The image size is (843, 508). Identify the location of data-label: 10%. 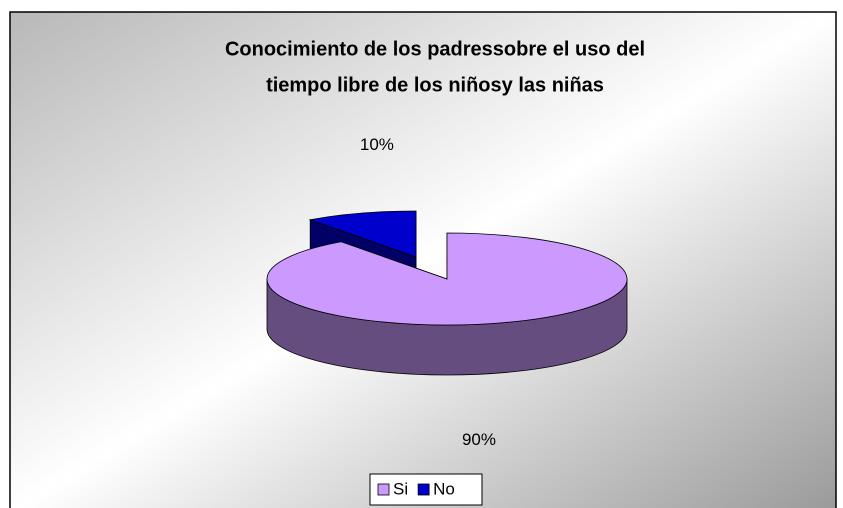
(377, 144).